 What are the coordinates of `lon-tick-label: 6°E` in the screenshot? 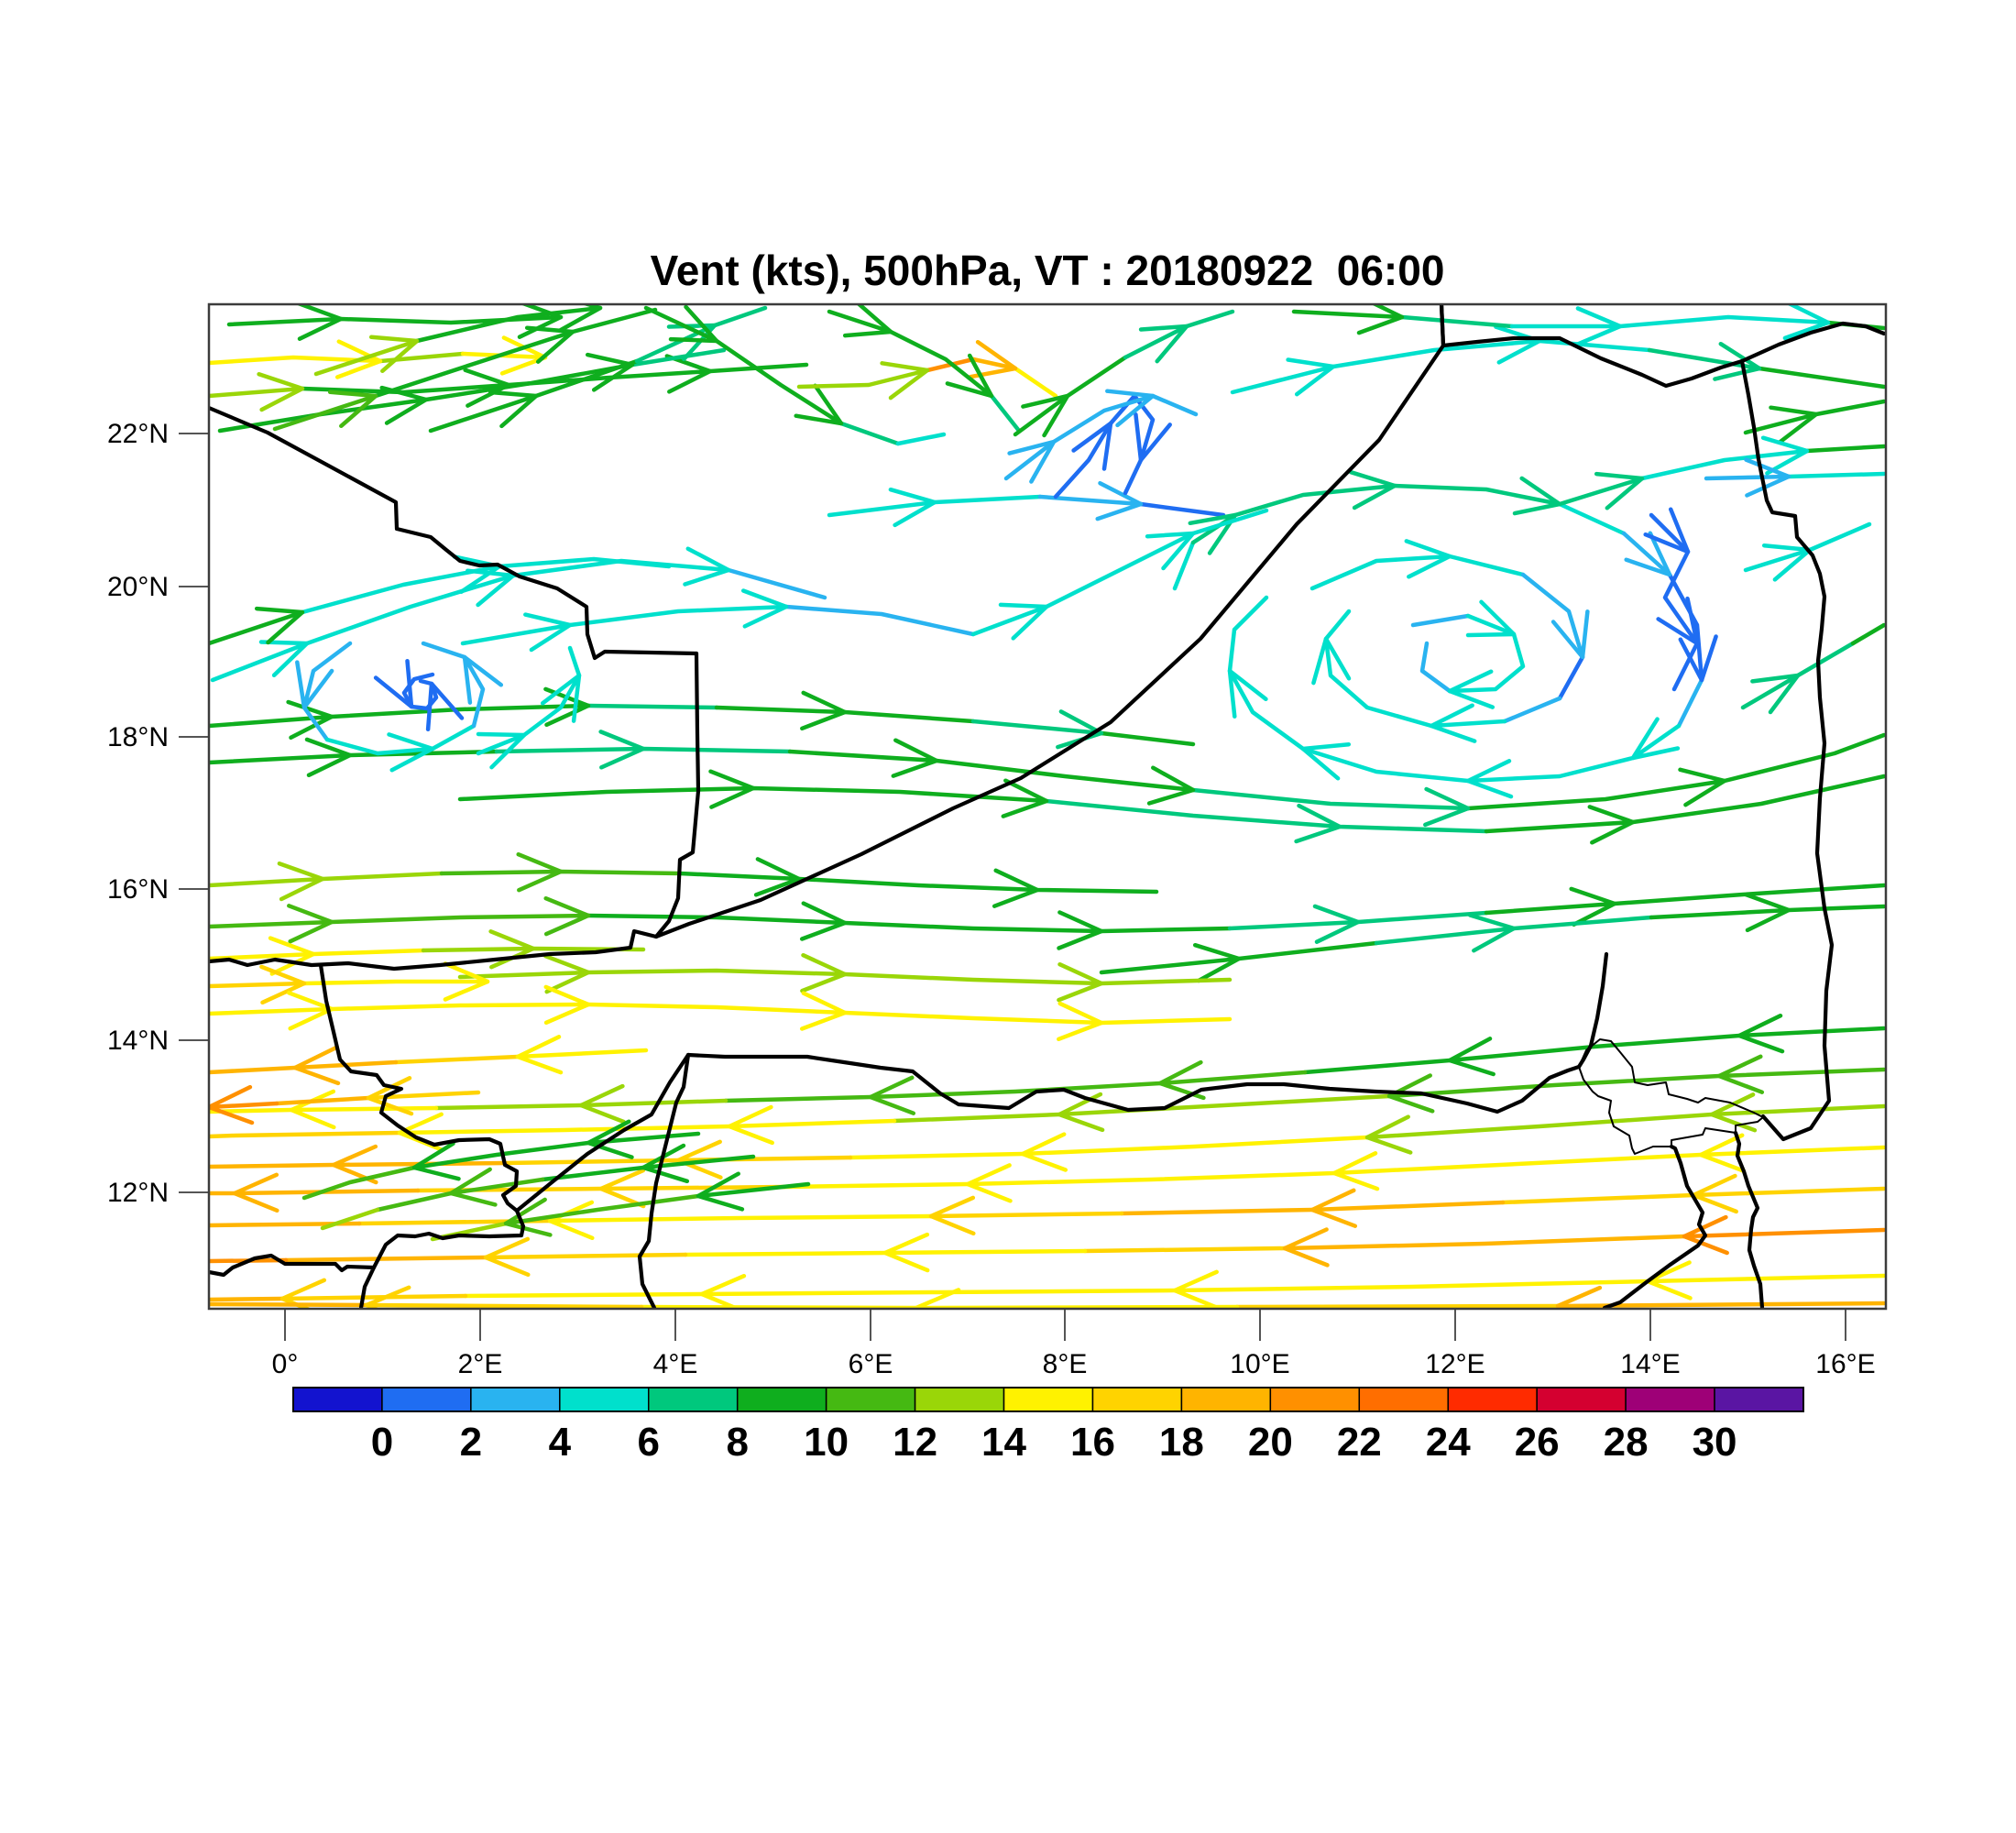 It's located at (871, 1364).